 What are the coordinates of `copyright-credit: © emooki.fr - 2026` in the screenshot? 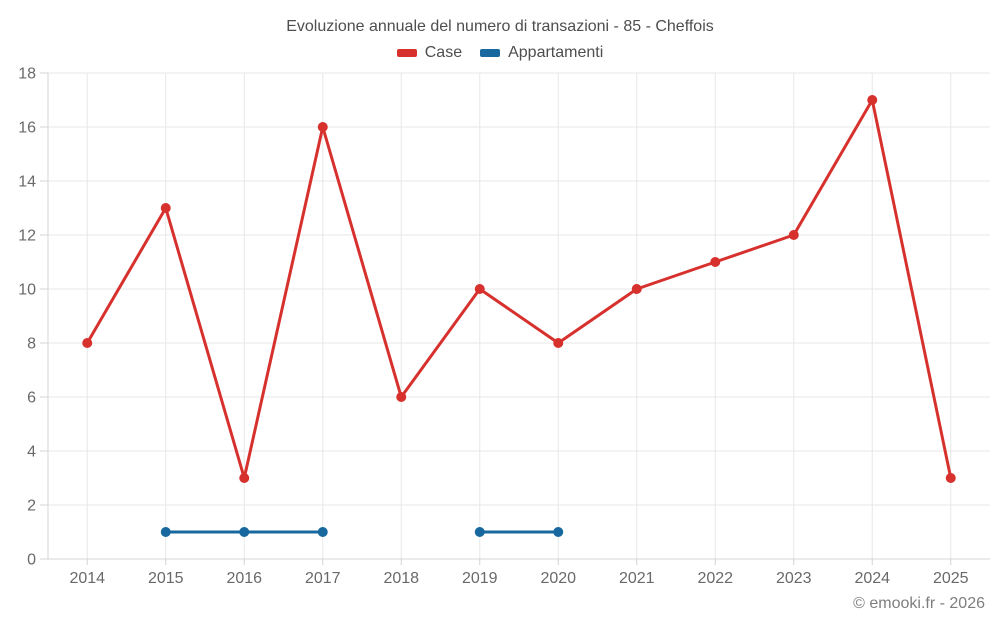 It's located at (919, 603).